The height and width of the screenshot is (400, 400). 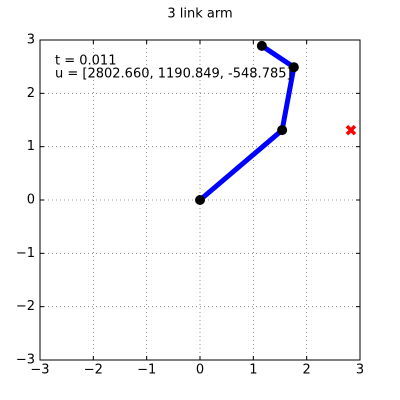 What do you see at coordinates (39, 370) in the screenshot?
I see `x-tick-label: −3` at bounding box center [39, 370].